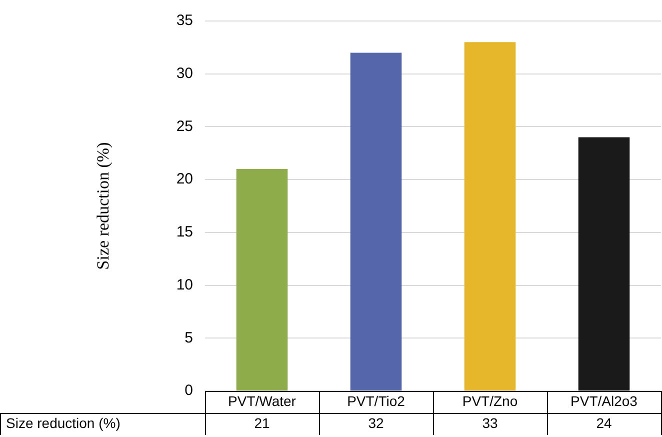 This screenshot has height=437, width=662. What do you see at coordinates (604, 422) in the screenshot?
I see `data-label: 24` at bounding box center [604, 422].